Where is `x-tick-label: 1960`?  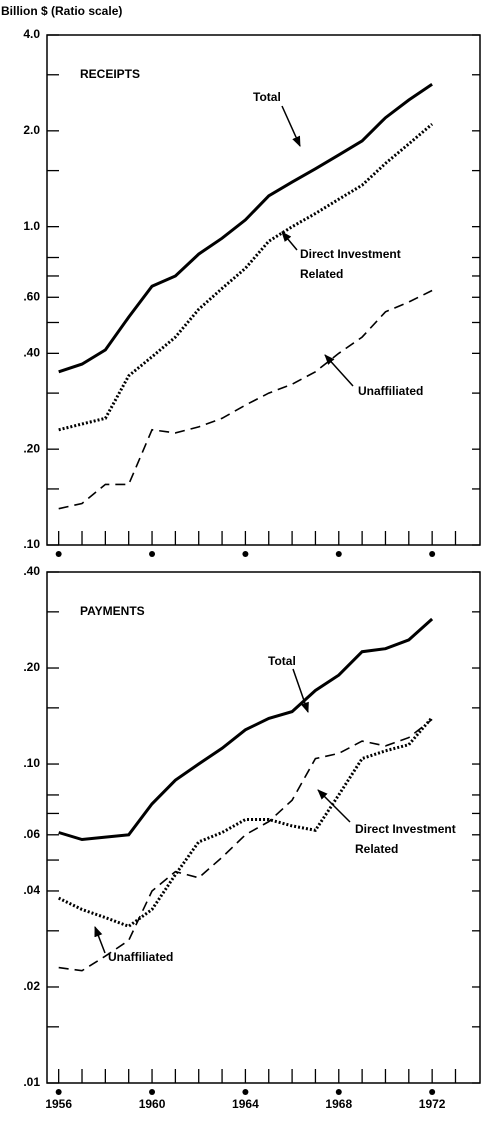 x-tick-label: 1960 is located at coordinates (152, 1104).